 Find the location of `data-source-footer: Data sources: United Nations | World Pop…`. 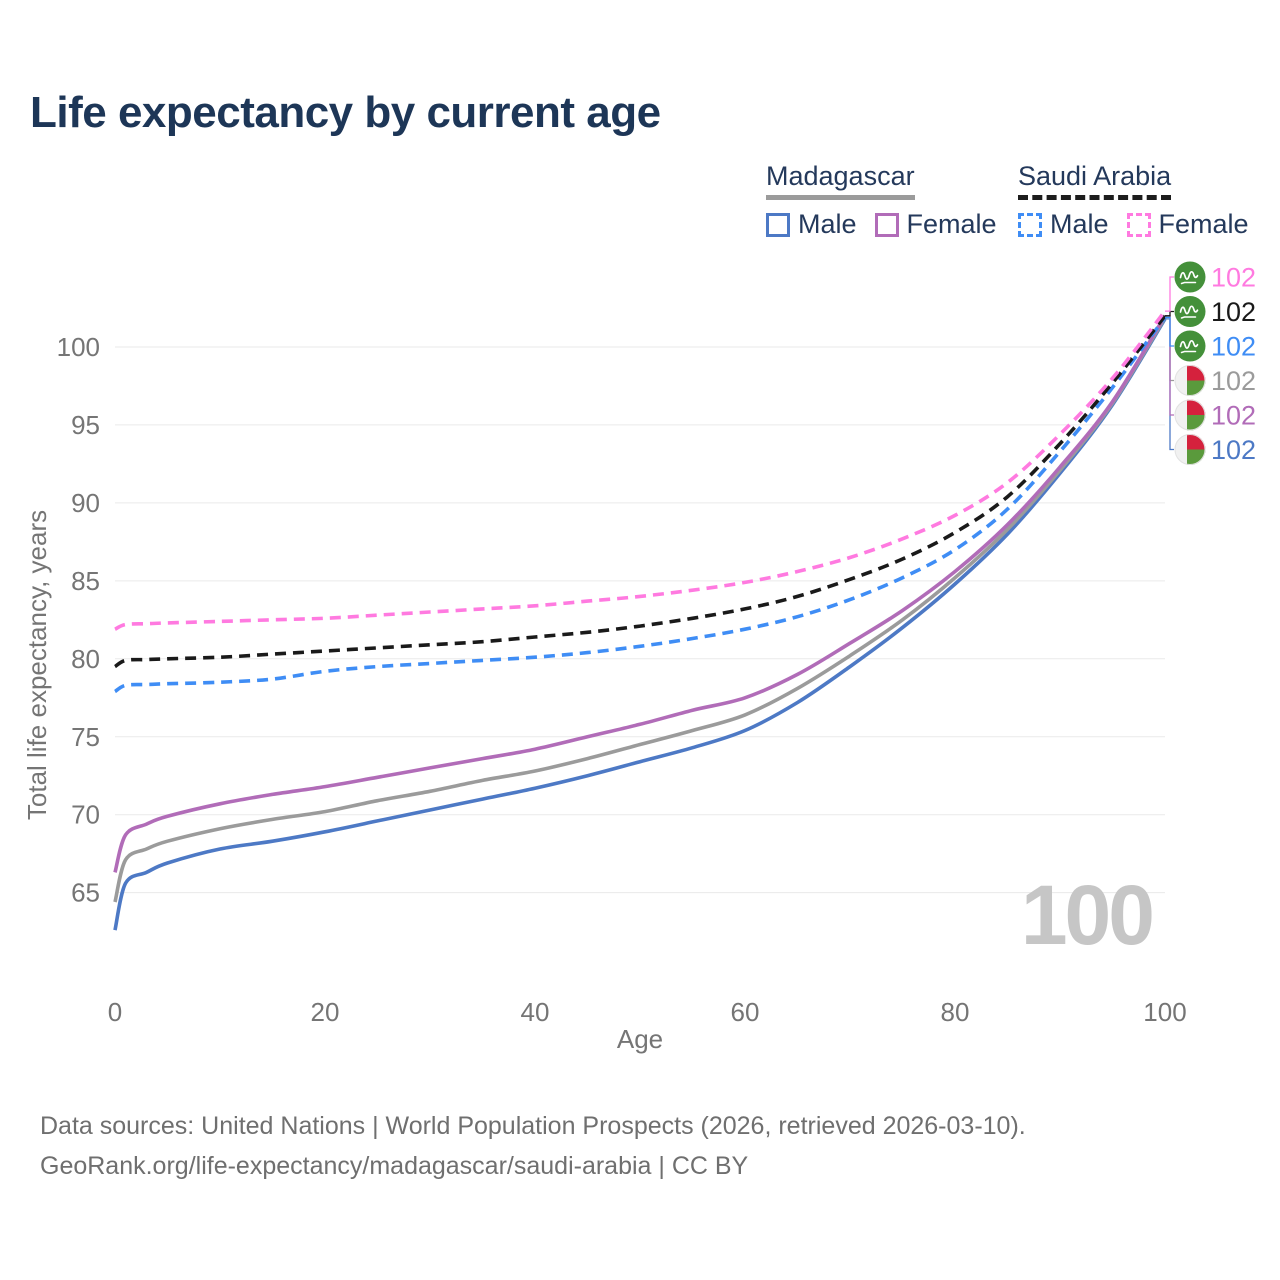

data-source-footer: Data sources: United Nations | World Pop… is located at coordinates (533, 1146).